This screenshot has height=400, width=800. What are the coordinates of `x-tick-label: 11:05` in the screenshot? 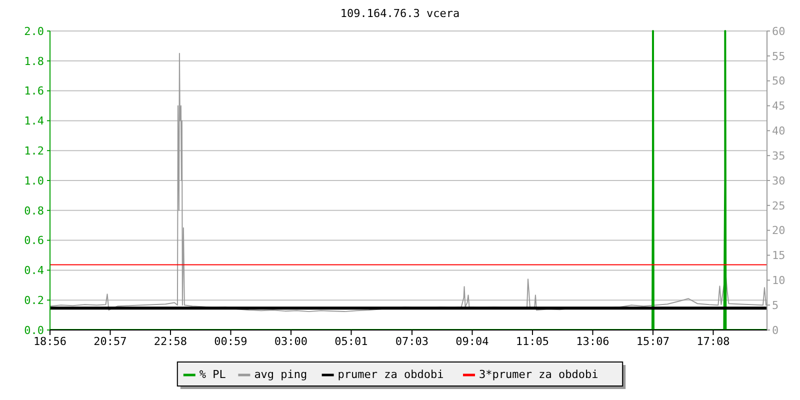 It's located at (533, 341).